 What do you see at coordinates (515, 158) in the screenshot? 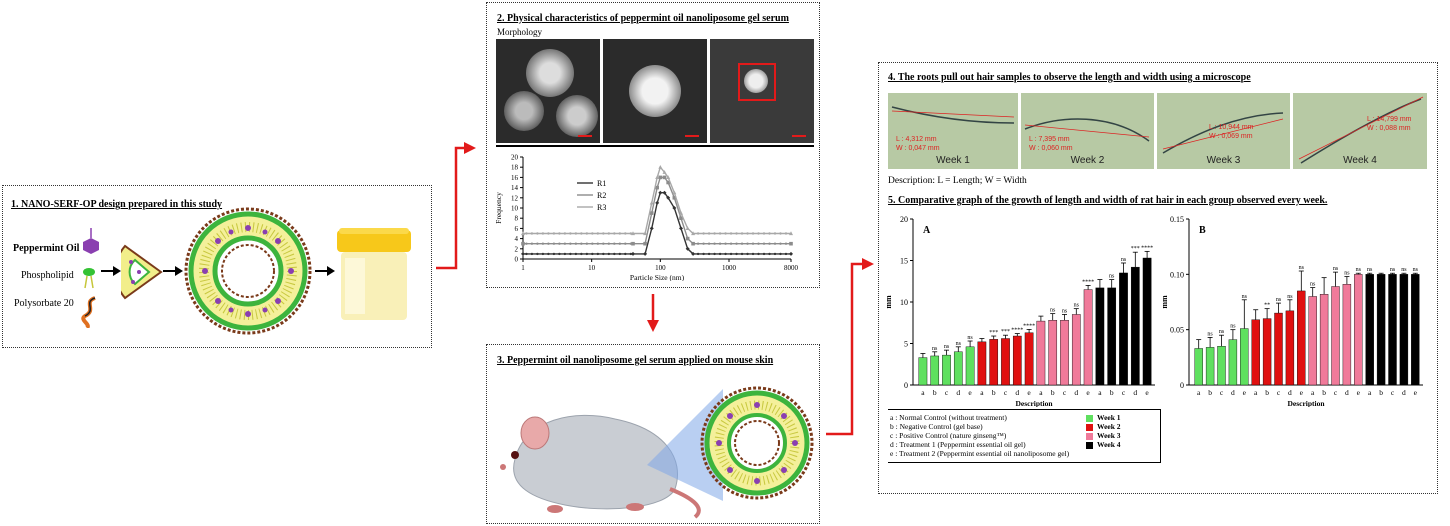
I see `y-tick-label: 20` at bounding box center [515, 158].